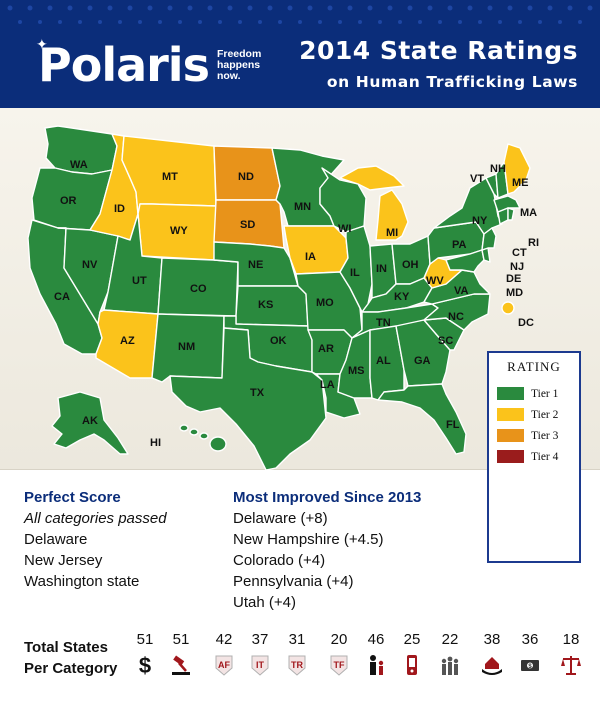 This screenshot has width=600, height=713. Describe the element at coordinates (514, 293) in the screenshot. I see `label-MD: MD` at that location.